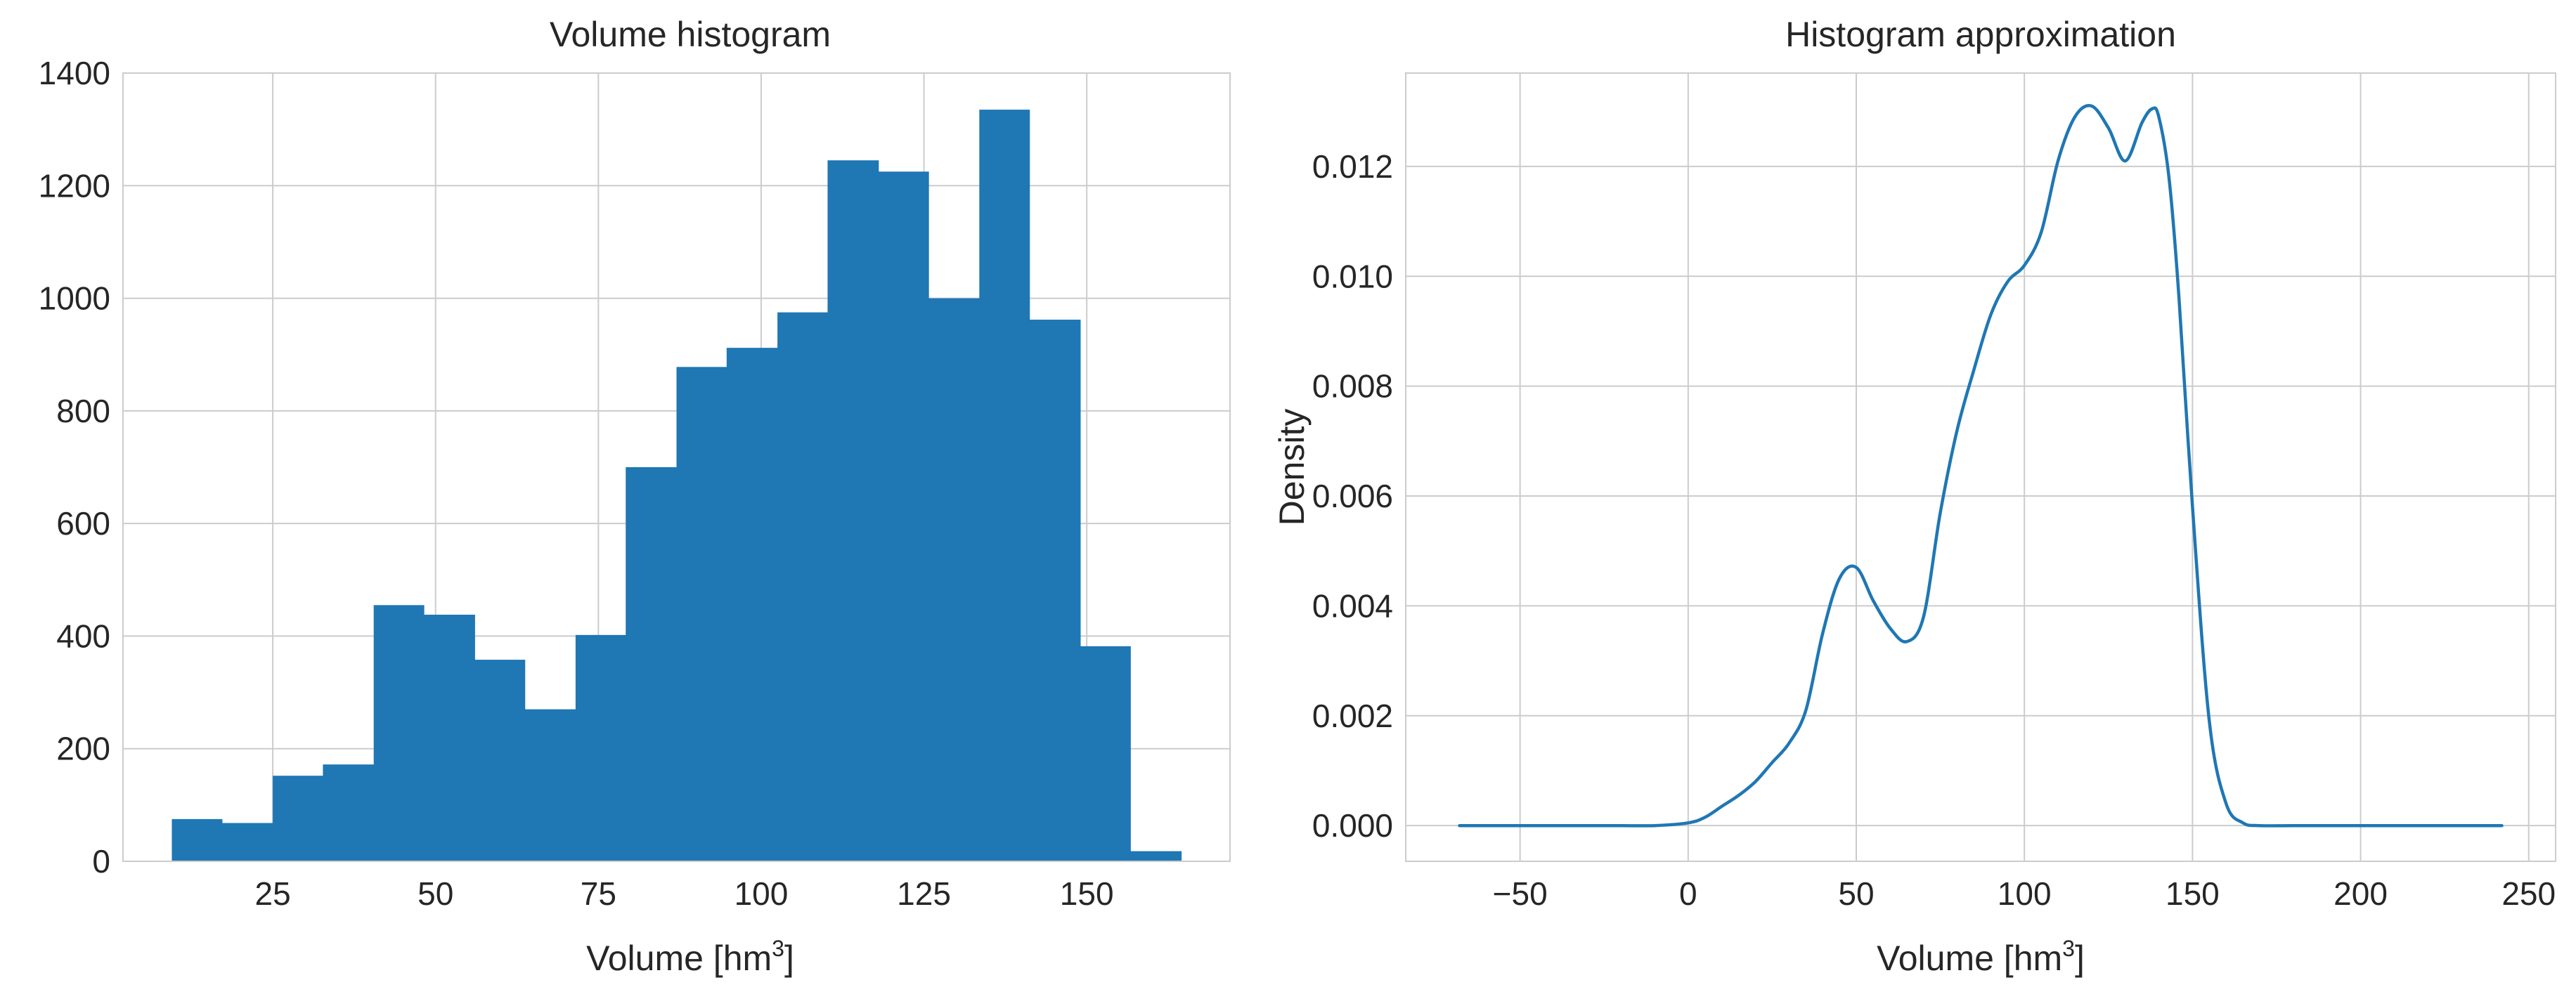 The height and width of the screenshot is (999, 2576). I want to click on x-tick-label: 200, so click(2361, 893).